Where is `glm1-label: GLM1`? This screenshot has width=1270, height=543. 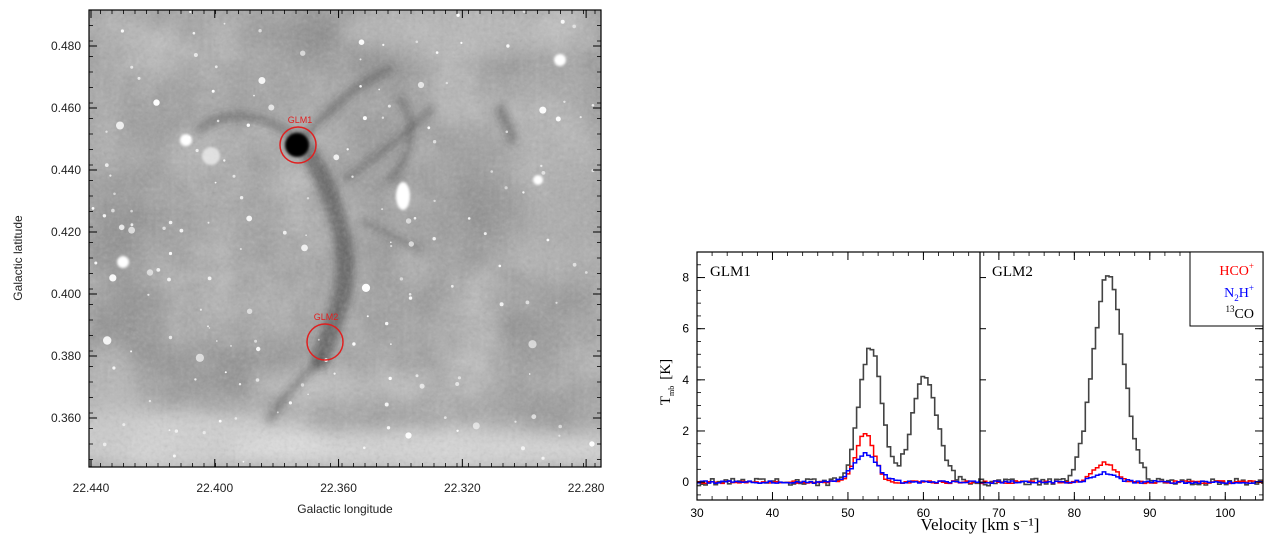
glm1-label: GLM1 is located at coordinates (300, 120).